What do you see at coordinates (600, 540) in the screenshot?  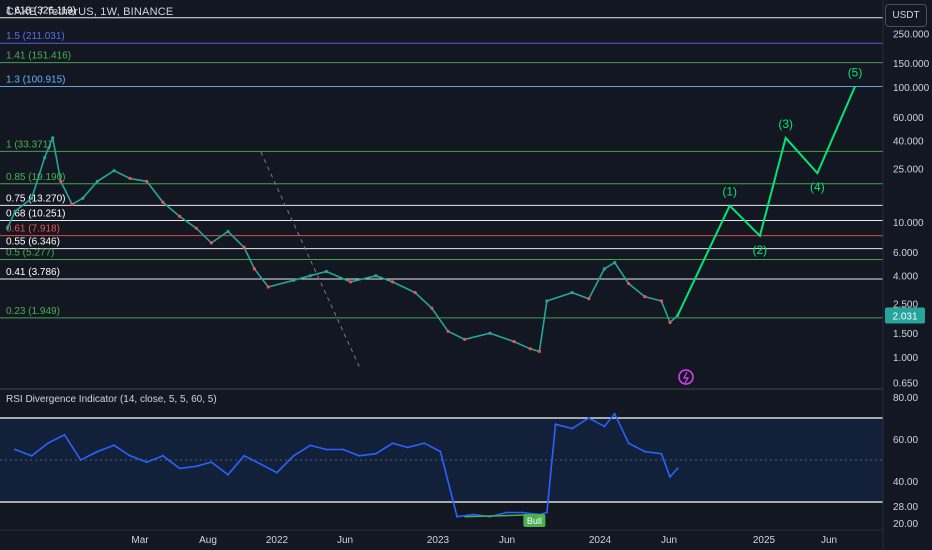 I see `x-tick-label: 2024` at bounding box center [600, 540].